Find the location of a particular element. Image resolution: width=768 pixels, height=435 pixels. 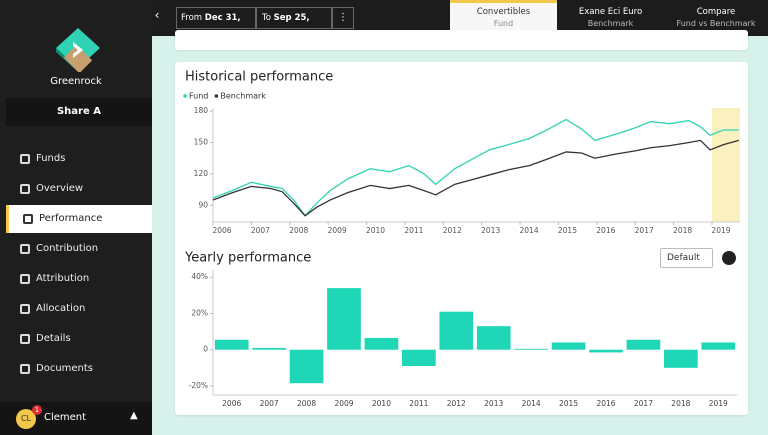

nav-label: Funds is located at coordinates (51, 158).